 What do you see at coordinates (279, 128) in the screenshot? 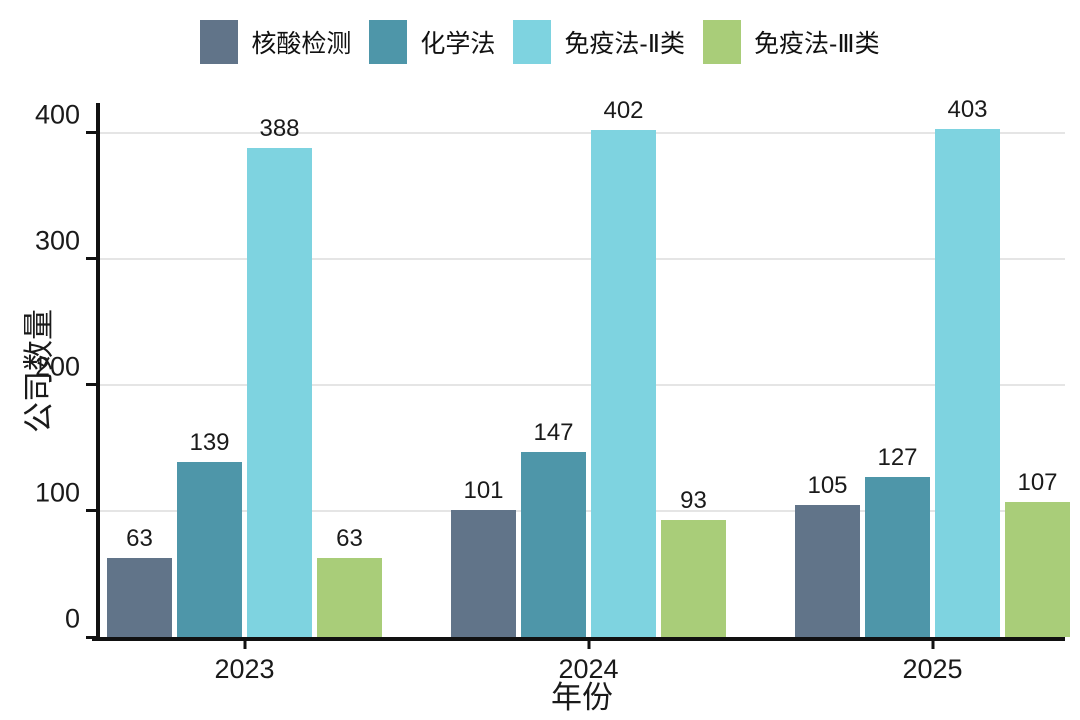
I see `bar-value-label: 388` at bounding box center [279, 128].